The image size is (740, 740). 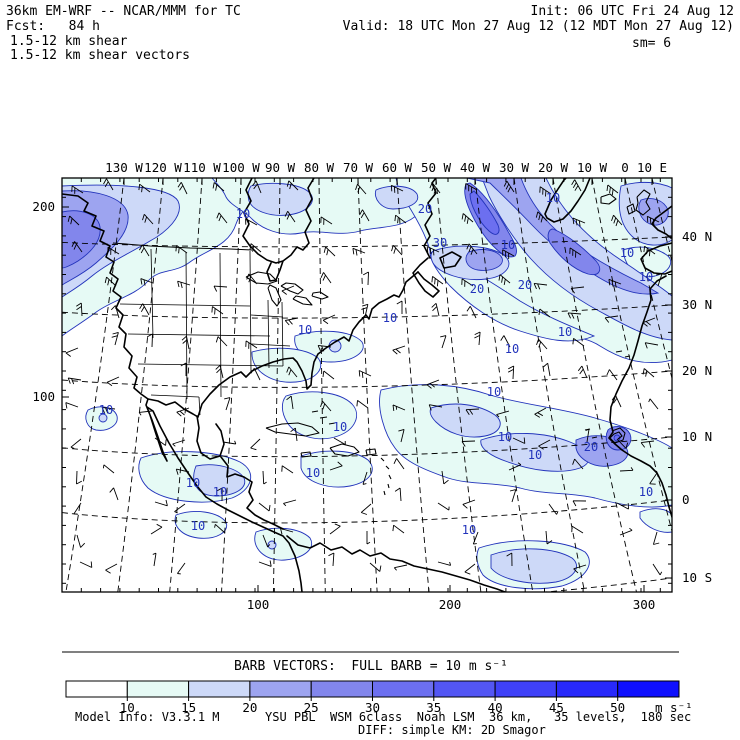 I want to click on model-info: Model Info: V3.3.1 M, so click(x=147, y=717).